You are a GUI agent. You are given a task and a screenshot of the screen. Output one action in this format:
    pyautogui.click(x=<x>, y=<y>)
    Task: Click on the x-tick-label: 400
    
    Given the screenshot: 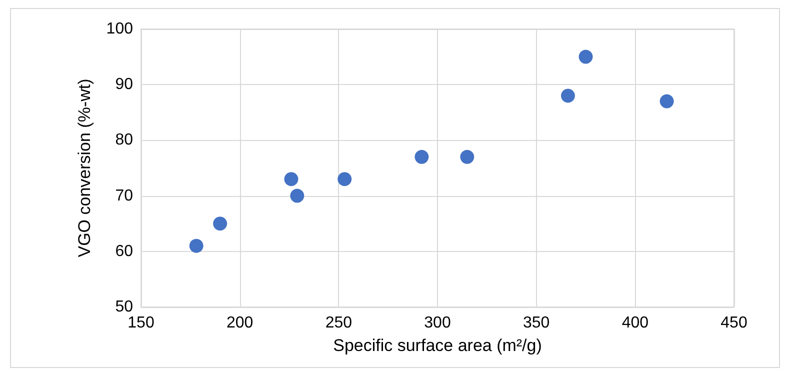 What is the action you would take?
    pyautogui.click(x=635, y=323)
    